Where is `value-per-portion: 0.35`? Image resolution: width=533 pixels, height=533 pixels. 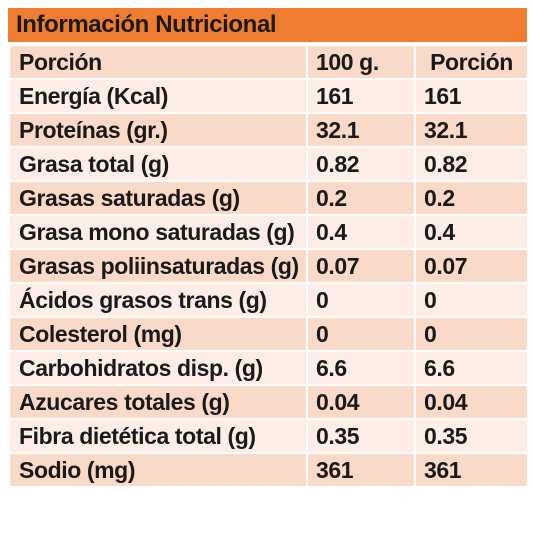 value-per-portion: 0.35 is located at coordinates (471, 436).